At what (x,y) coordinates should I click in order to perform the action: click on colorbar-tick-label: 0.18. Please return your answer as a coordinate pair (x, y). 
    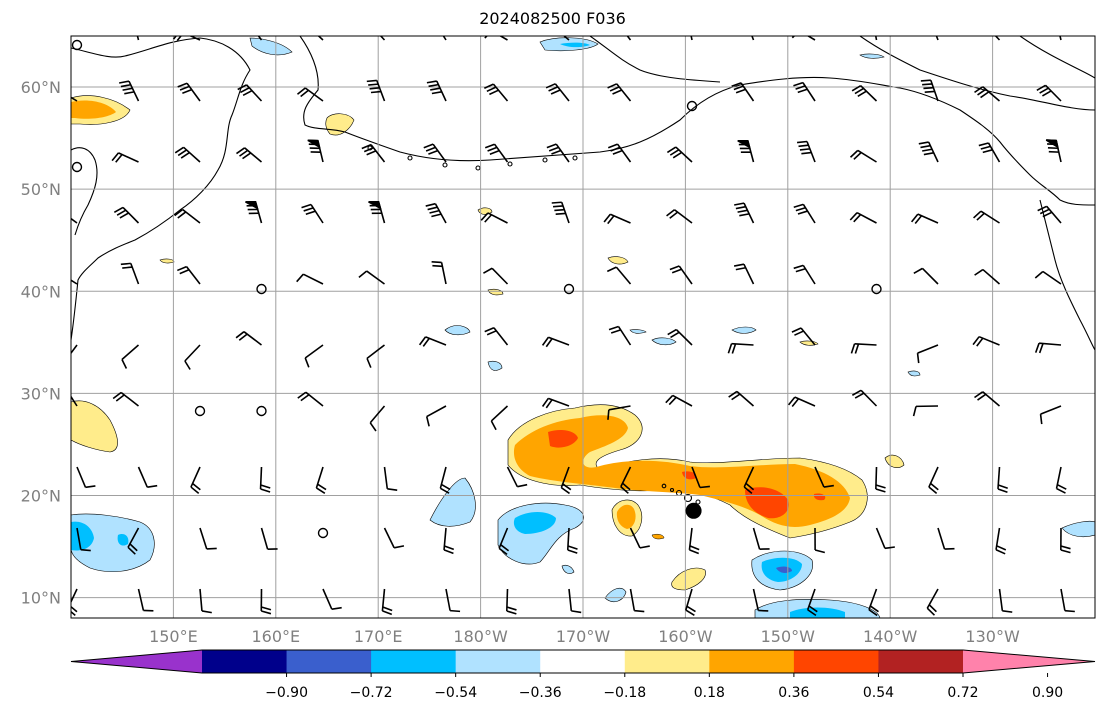
    Looking at the image, I should click on (709, 693).